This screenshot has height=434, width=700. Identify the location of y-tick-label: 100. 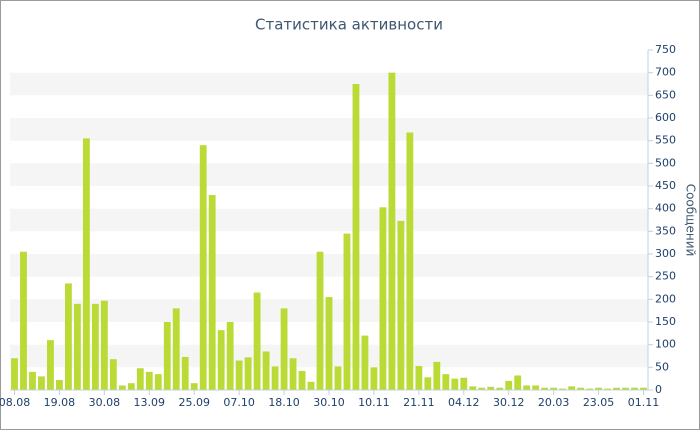
(665, 344).